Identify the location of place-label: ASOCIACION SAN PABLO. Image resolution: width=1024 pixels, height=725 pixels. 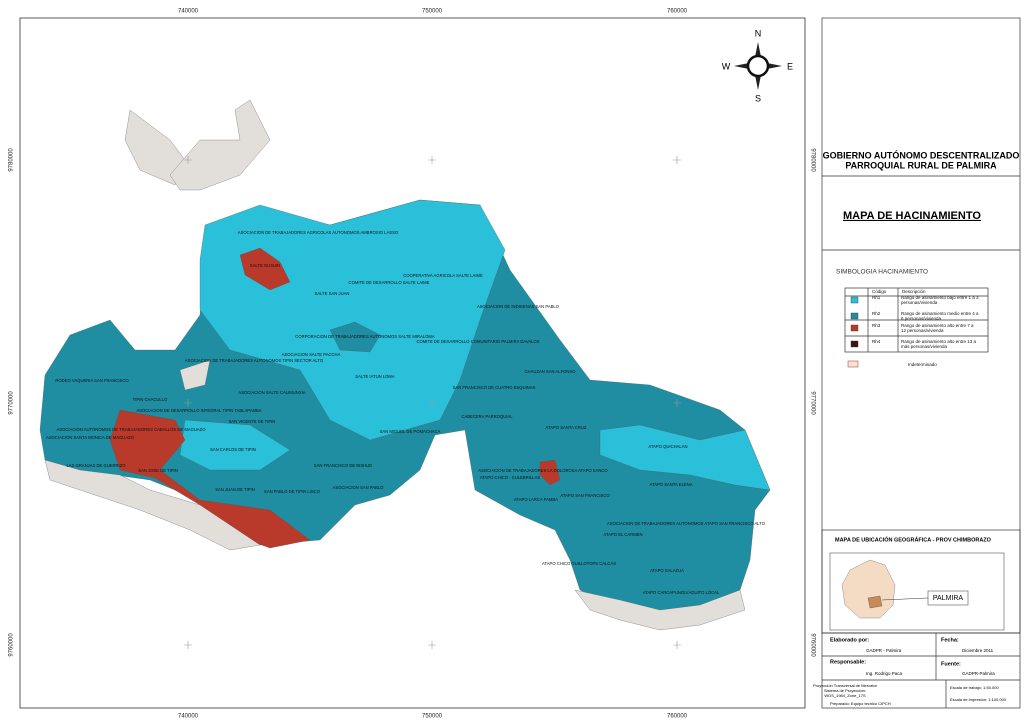
(359, 487).